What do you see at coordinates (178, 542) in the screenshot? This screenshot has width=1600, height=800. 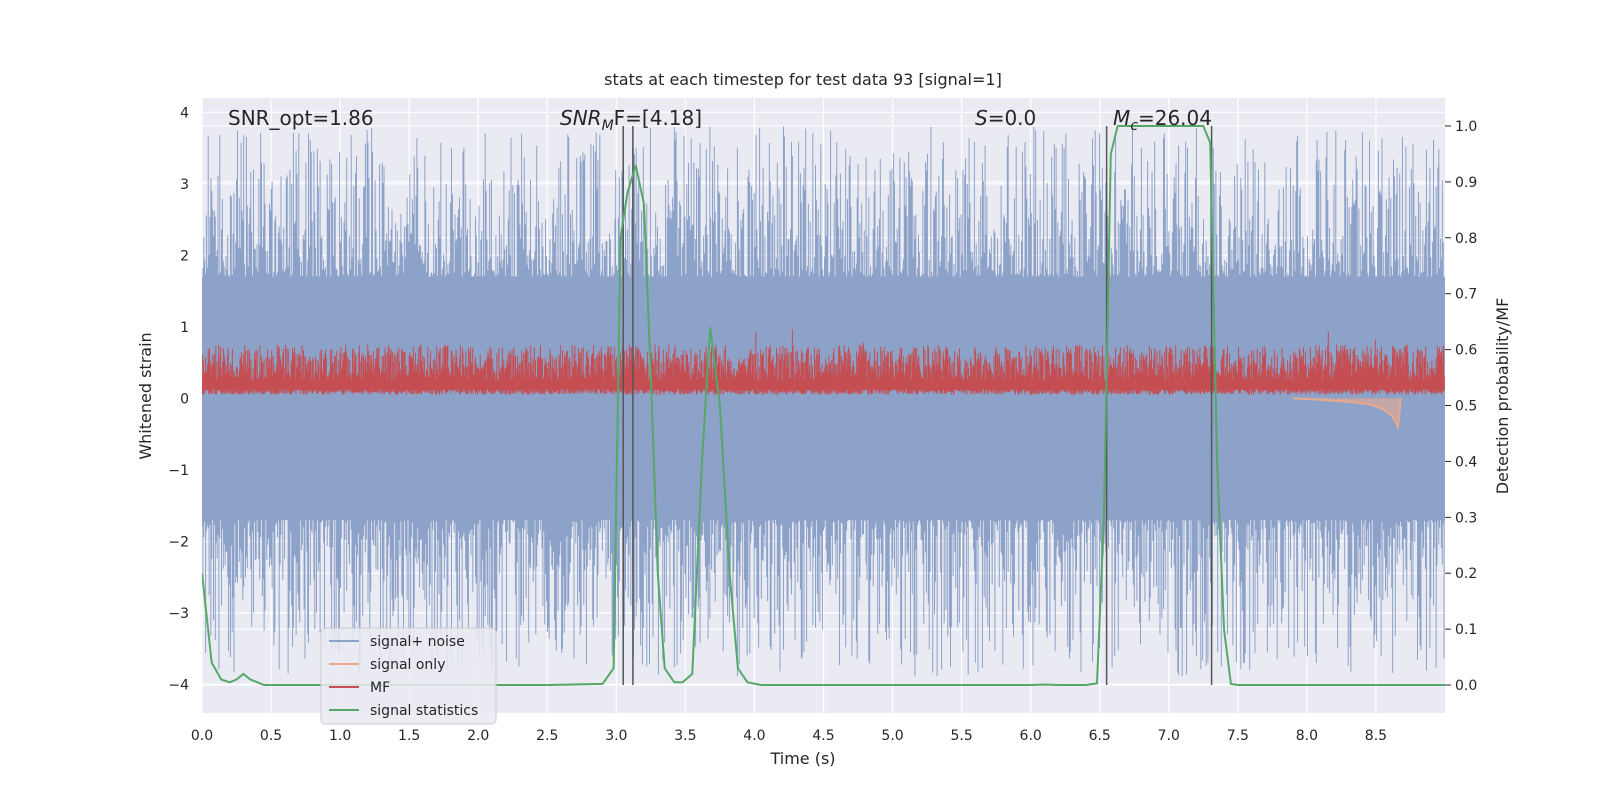 I see `y-tick-label-left: −2` at bounding box center [178, 542].